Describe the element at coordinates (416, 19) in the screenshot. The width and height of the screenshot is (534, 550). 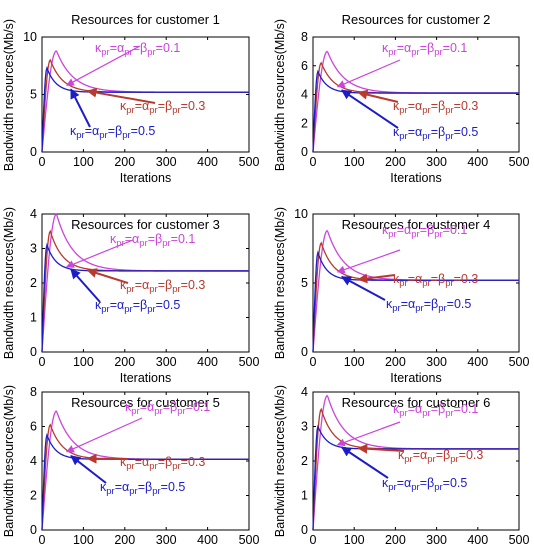
I see `panel-title: Resources for customer 2` at that location.